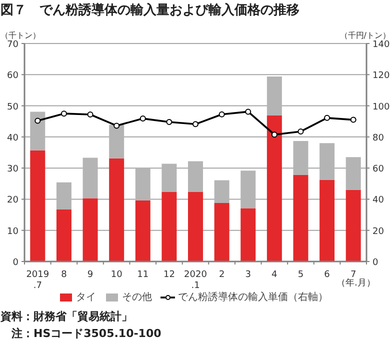  Describe the element at coordinates (353, 275) in the screenshot. I see `x-tick-label: 7` at that location.